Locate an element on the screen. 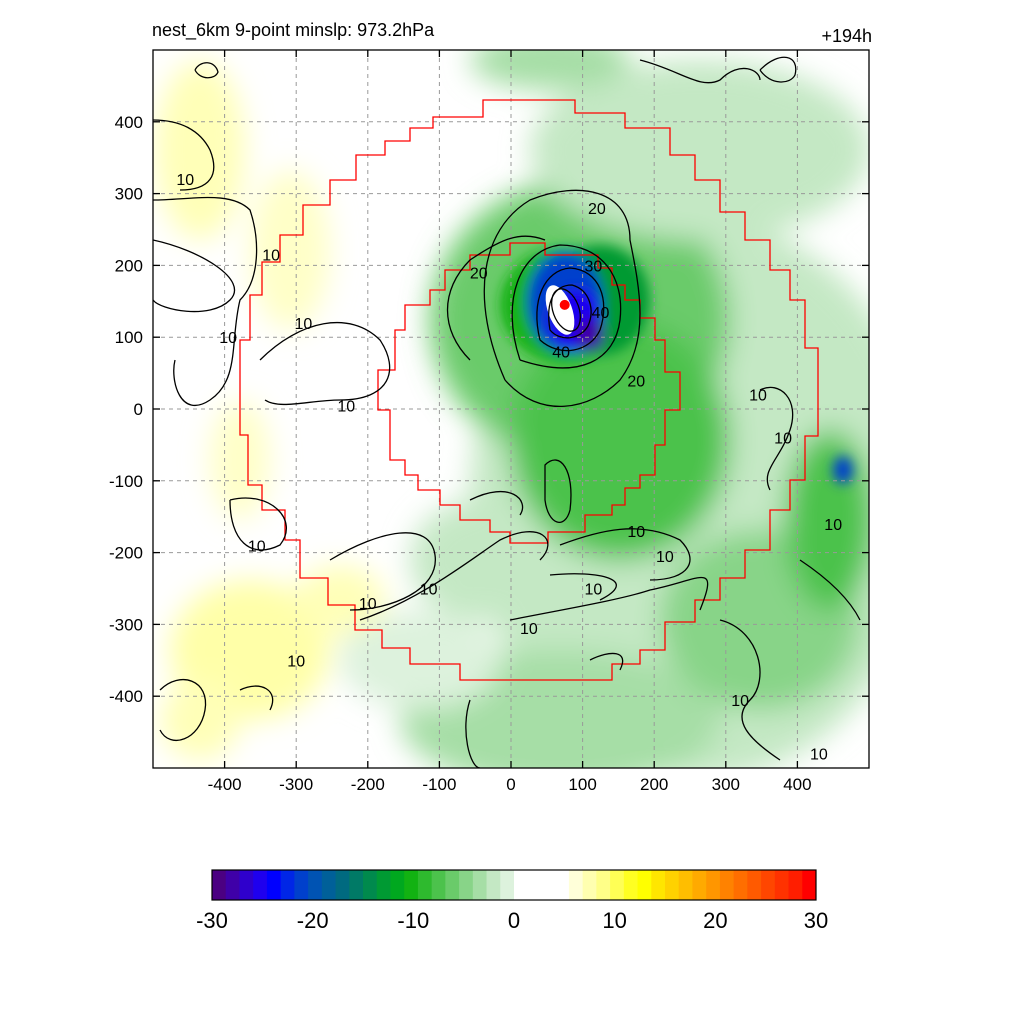 The image size is (1024, 1024). y-tick-label: -300 is located at coordinates (126, 624).